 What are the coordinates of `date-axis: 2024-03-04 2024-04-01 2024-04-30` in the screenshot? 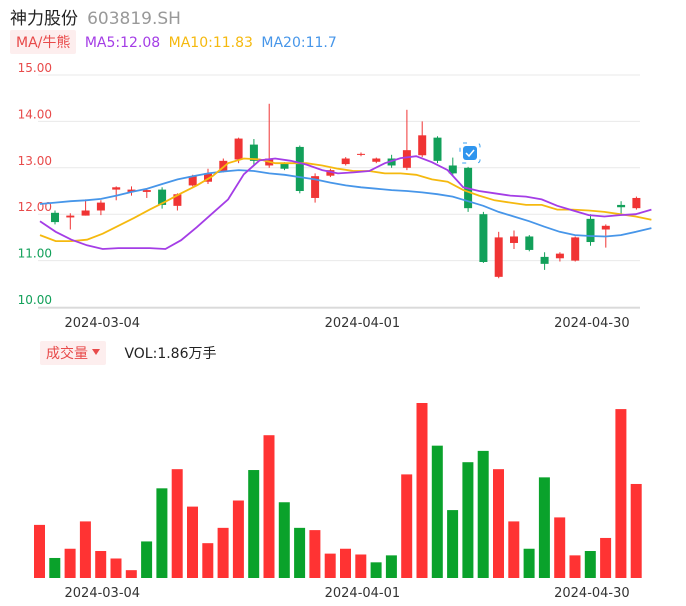 It's located at (347, 323).